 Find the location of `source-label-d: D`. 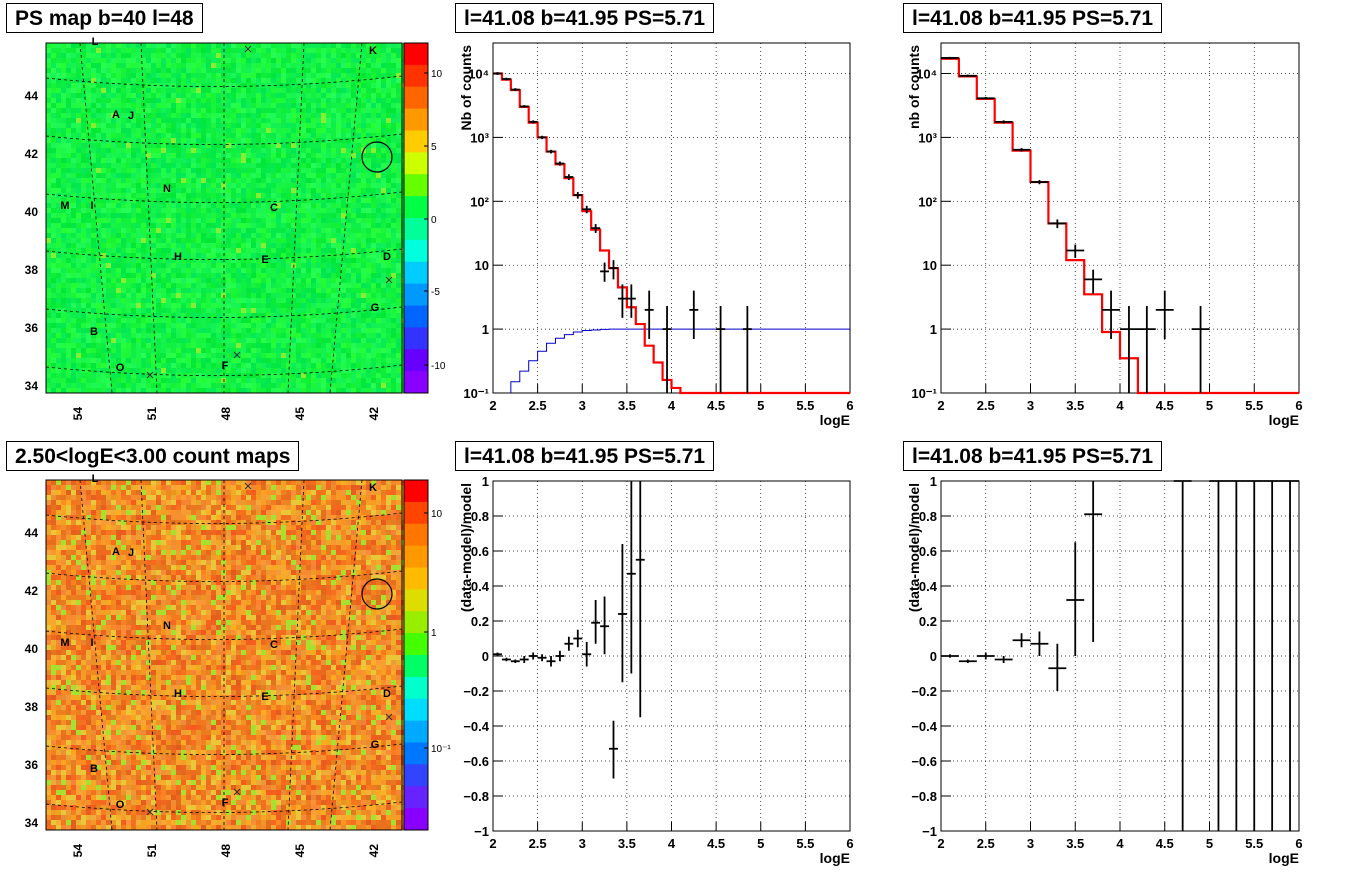

source-label-d: D is located at coordinates (387, 694).